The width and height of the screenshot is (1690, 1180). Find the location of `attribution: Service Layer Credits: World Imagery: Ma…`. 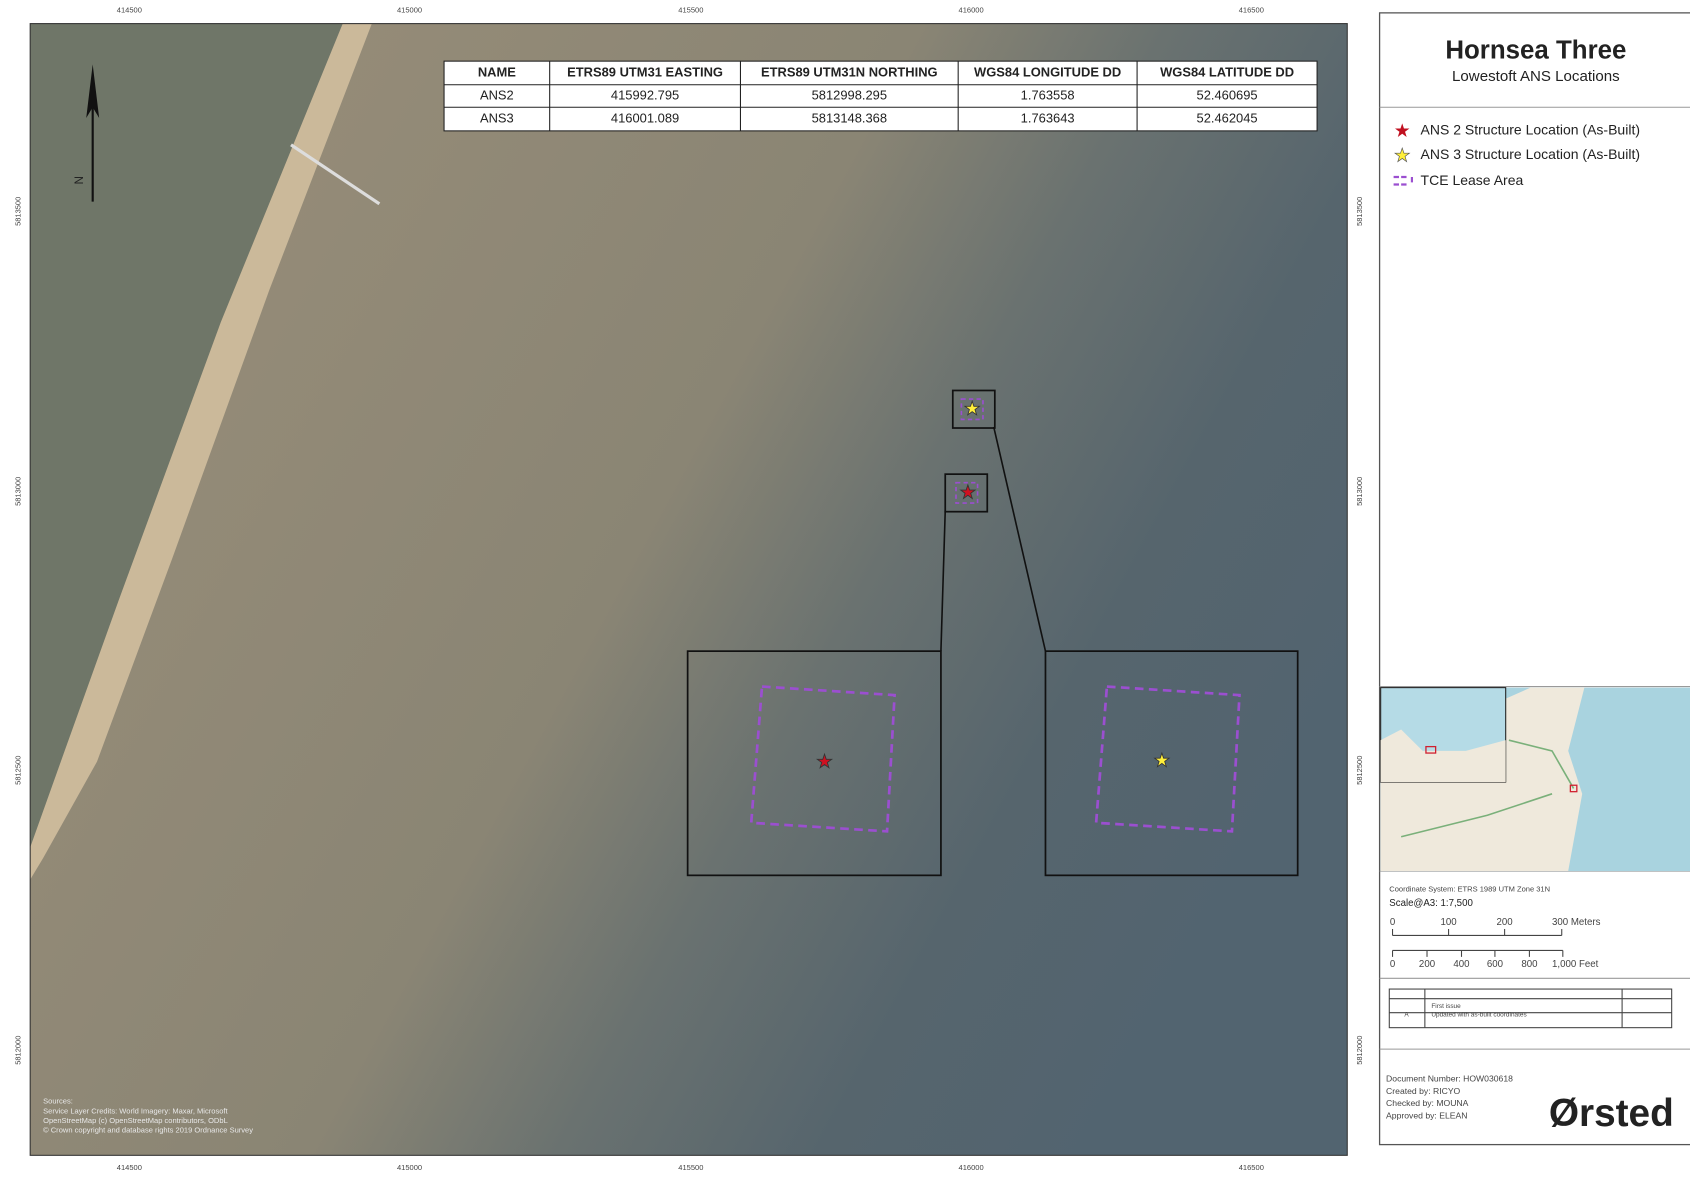

attribution: Service Layer Credits: World Imagery: Ma… is located at coordinates (135, 1110).